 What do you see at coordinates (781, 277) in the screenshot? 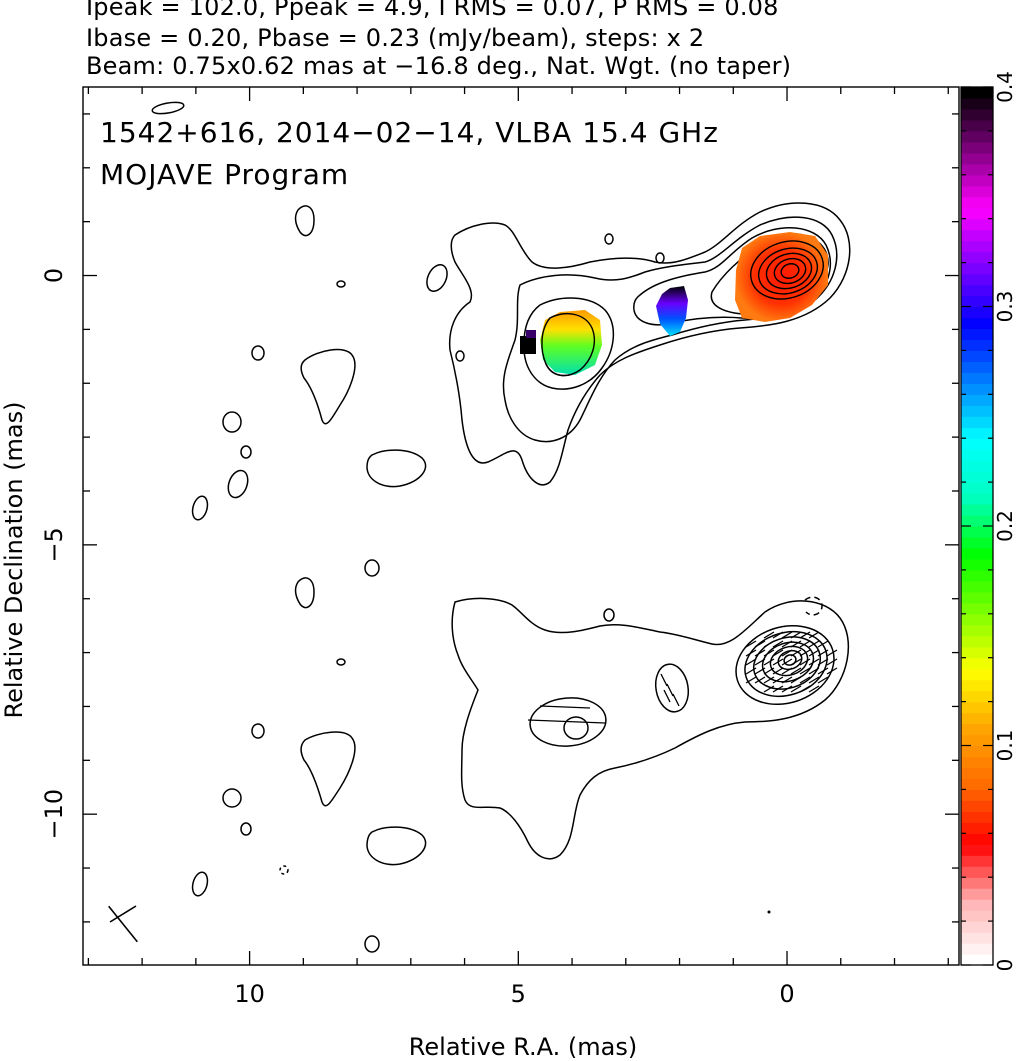
I see `core-pol-patch` at bounding box center [781, 277].